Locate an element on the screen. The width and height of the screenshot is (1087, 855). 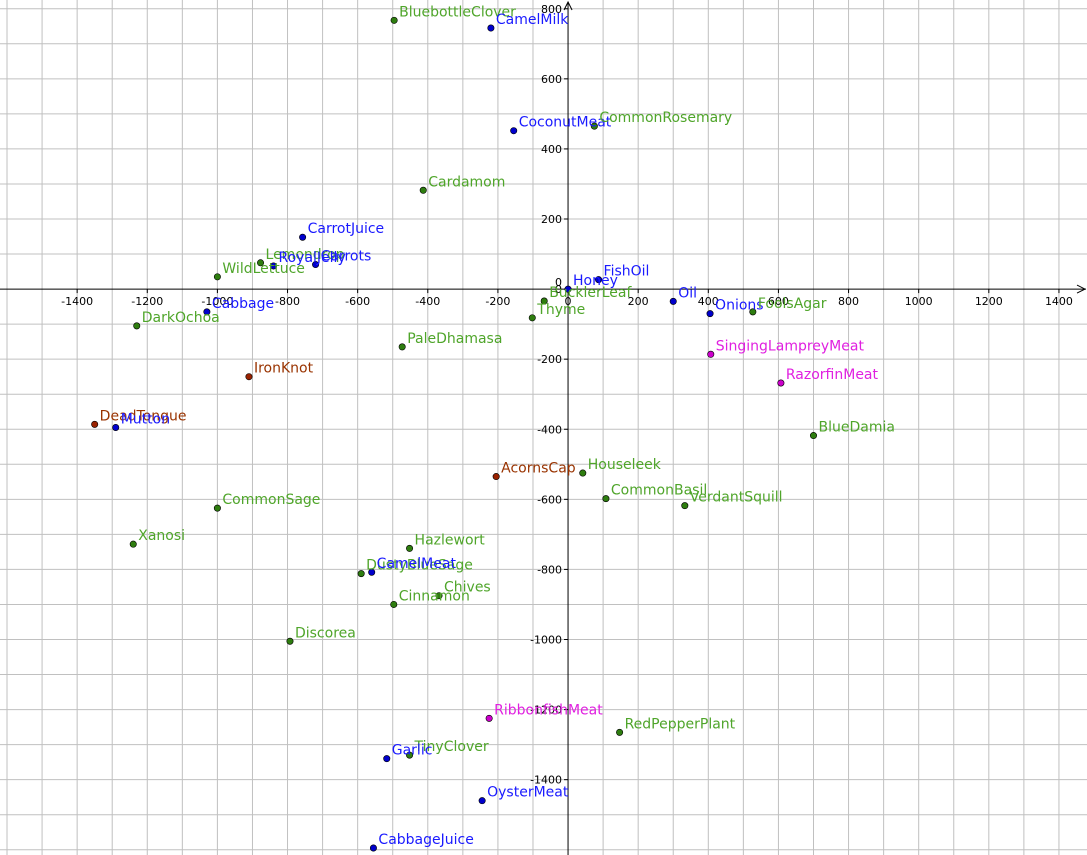
point-label-carrots: Carrots is located at coordinates (346, 257).